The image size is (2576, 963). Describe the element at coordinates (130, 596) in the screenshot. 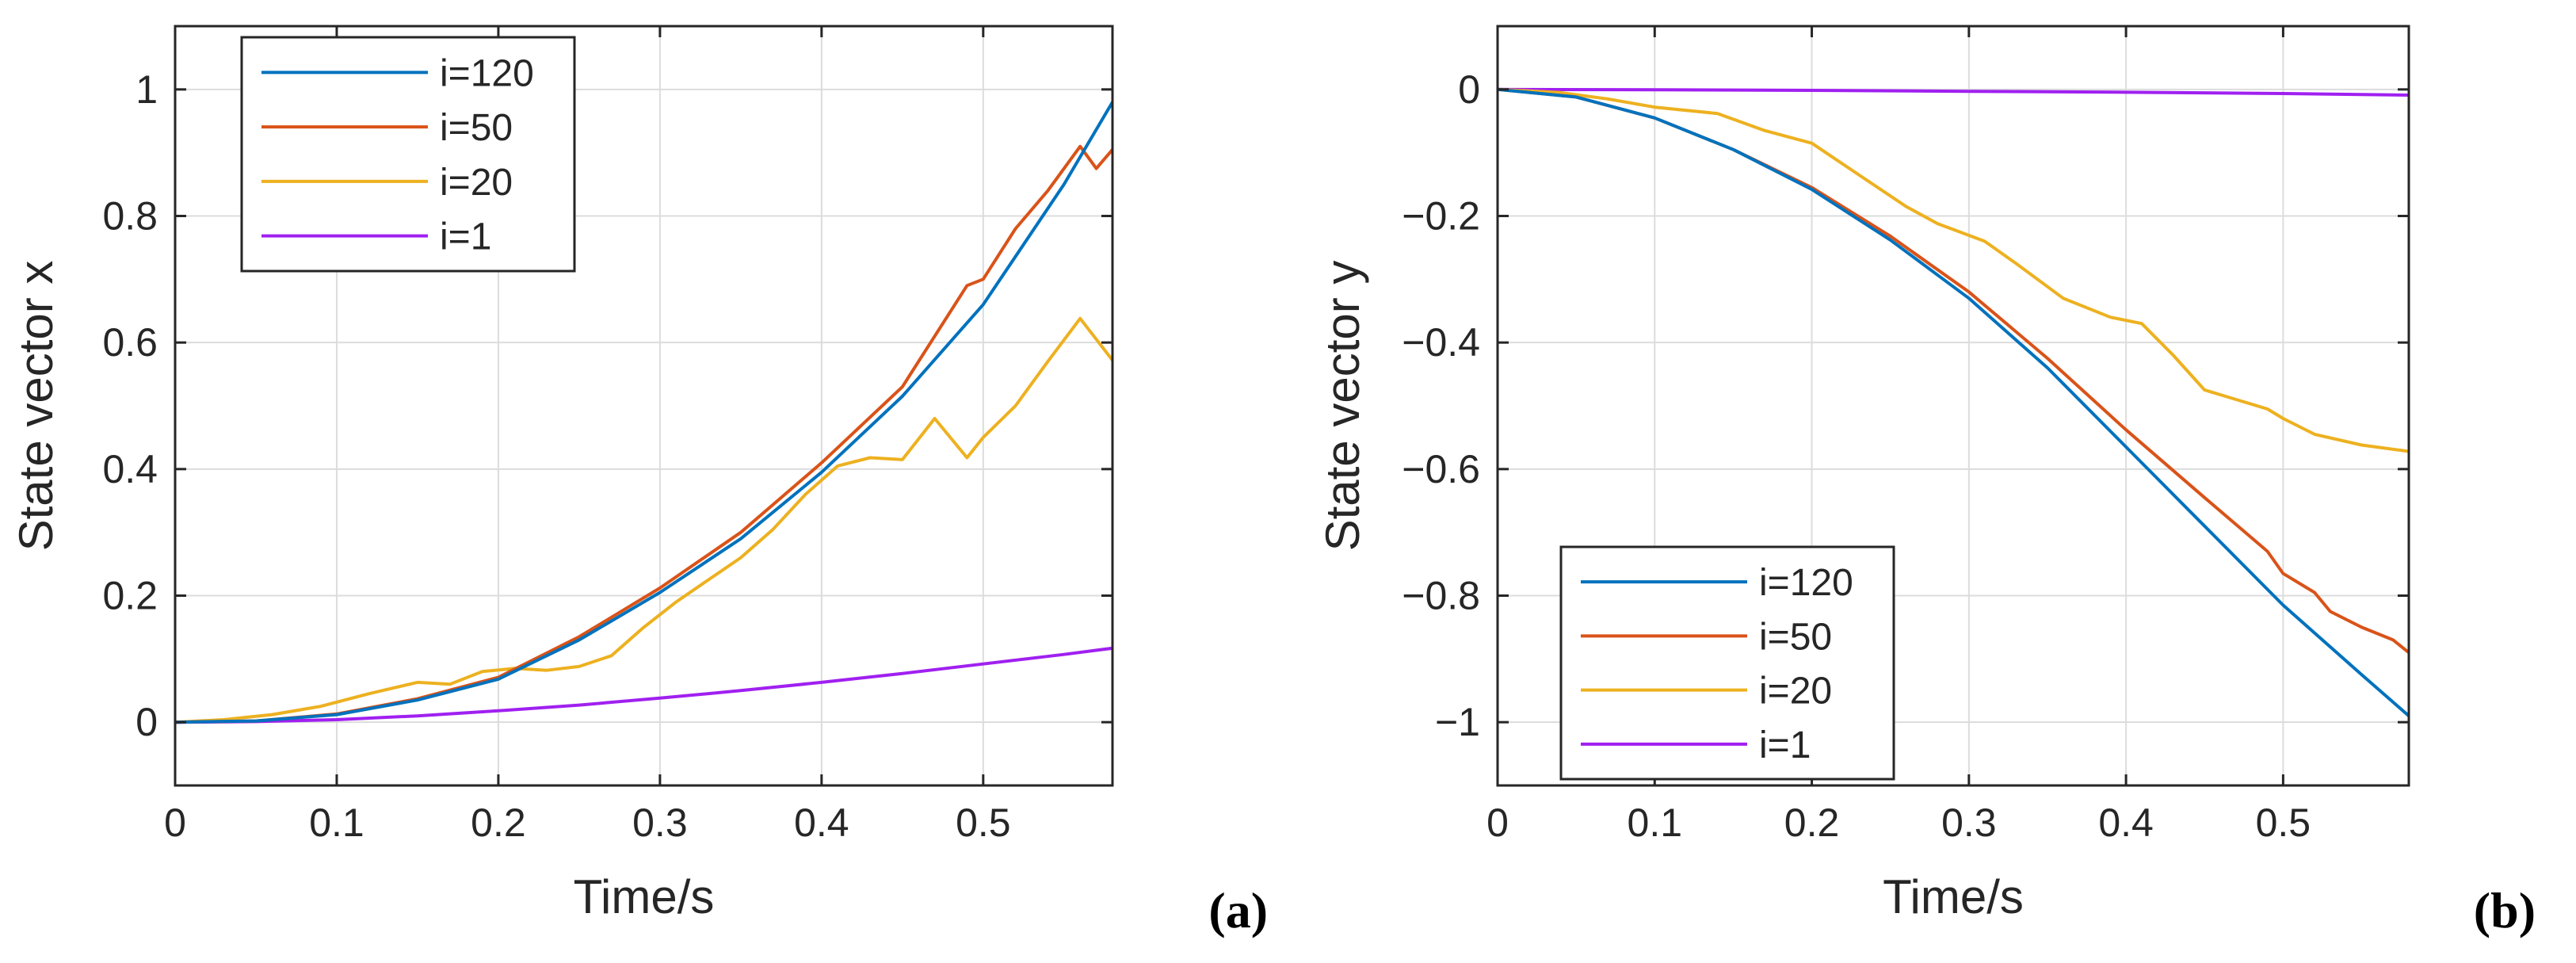

I see `y-tick-label: 0.2` at that location.